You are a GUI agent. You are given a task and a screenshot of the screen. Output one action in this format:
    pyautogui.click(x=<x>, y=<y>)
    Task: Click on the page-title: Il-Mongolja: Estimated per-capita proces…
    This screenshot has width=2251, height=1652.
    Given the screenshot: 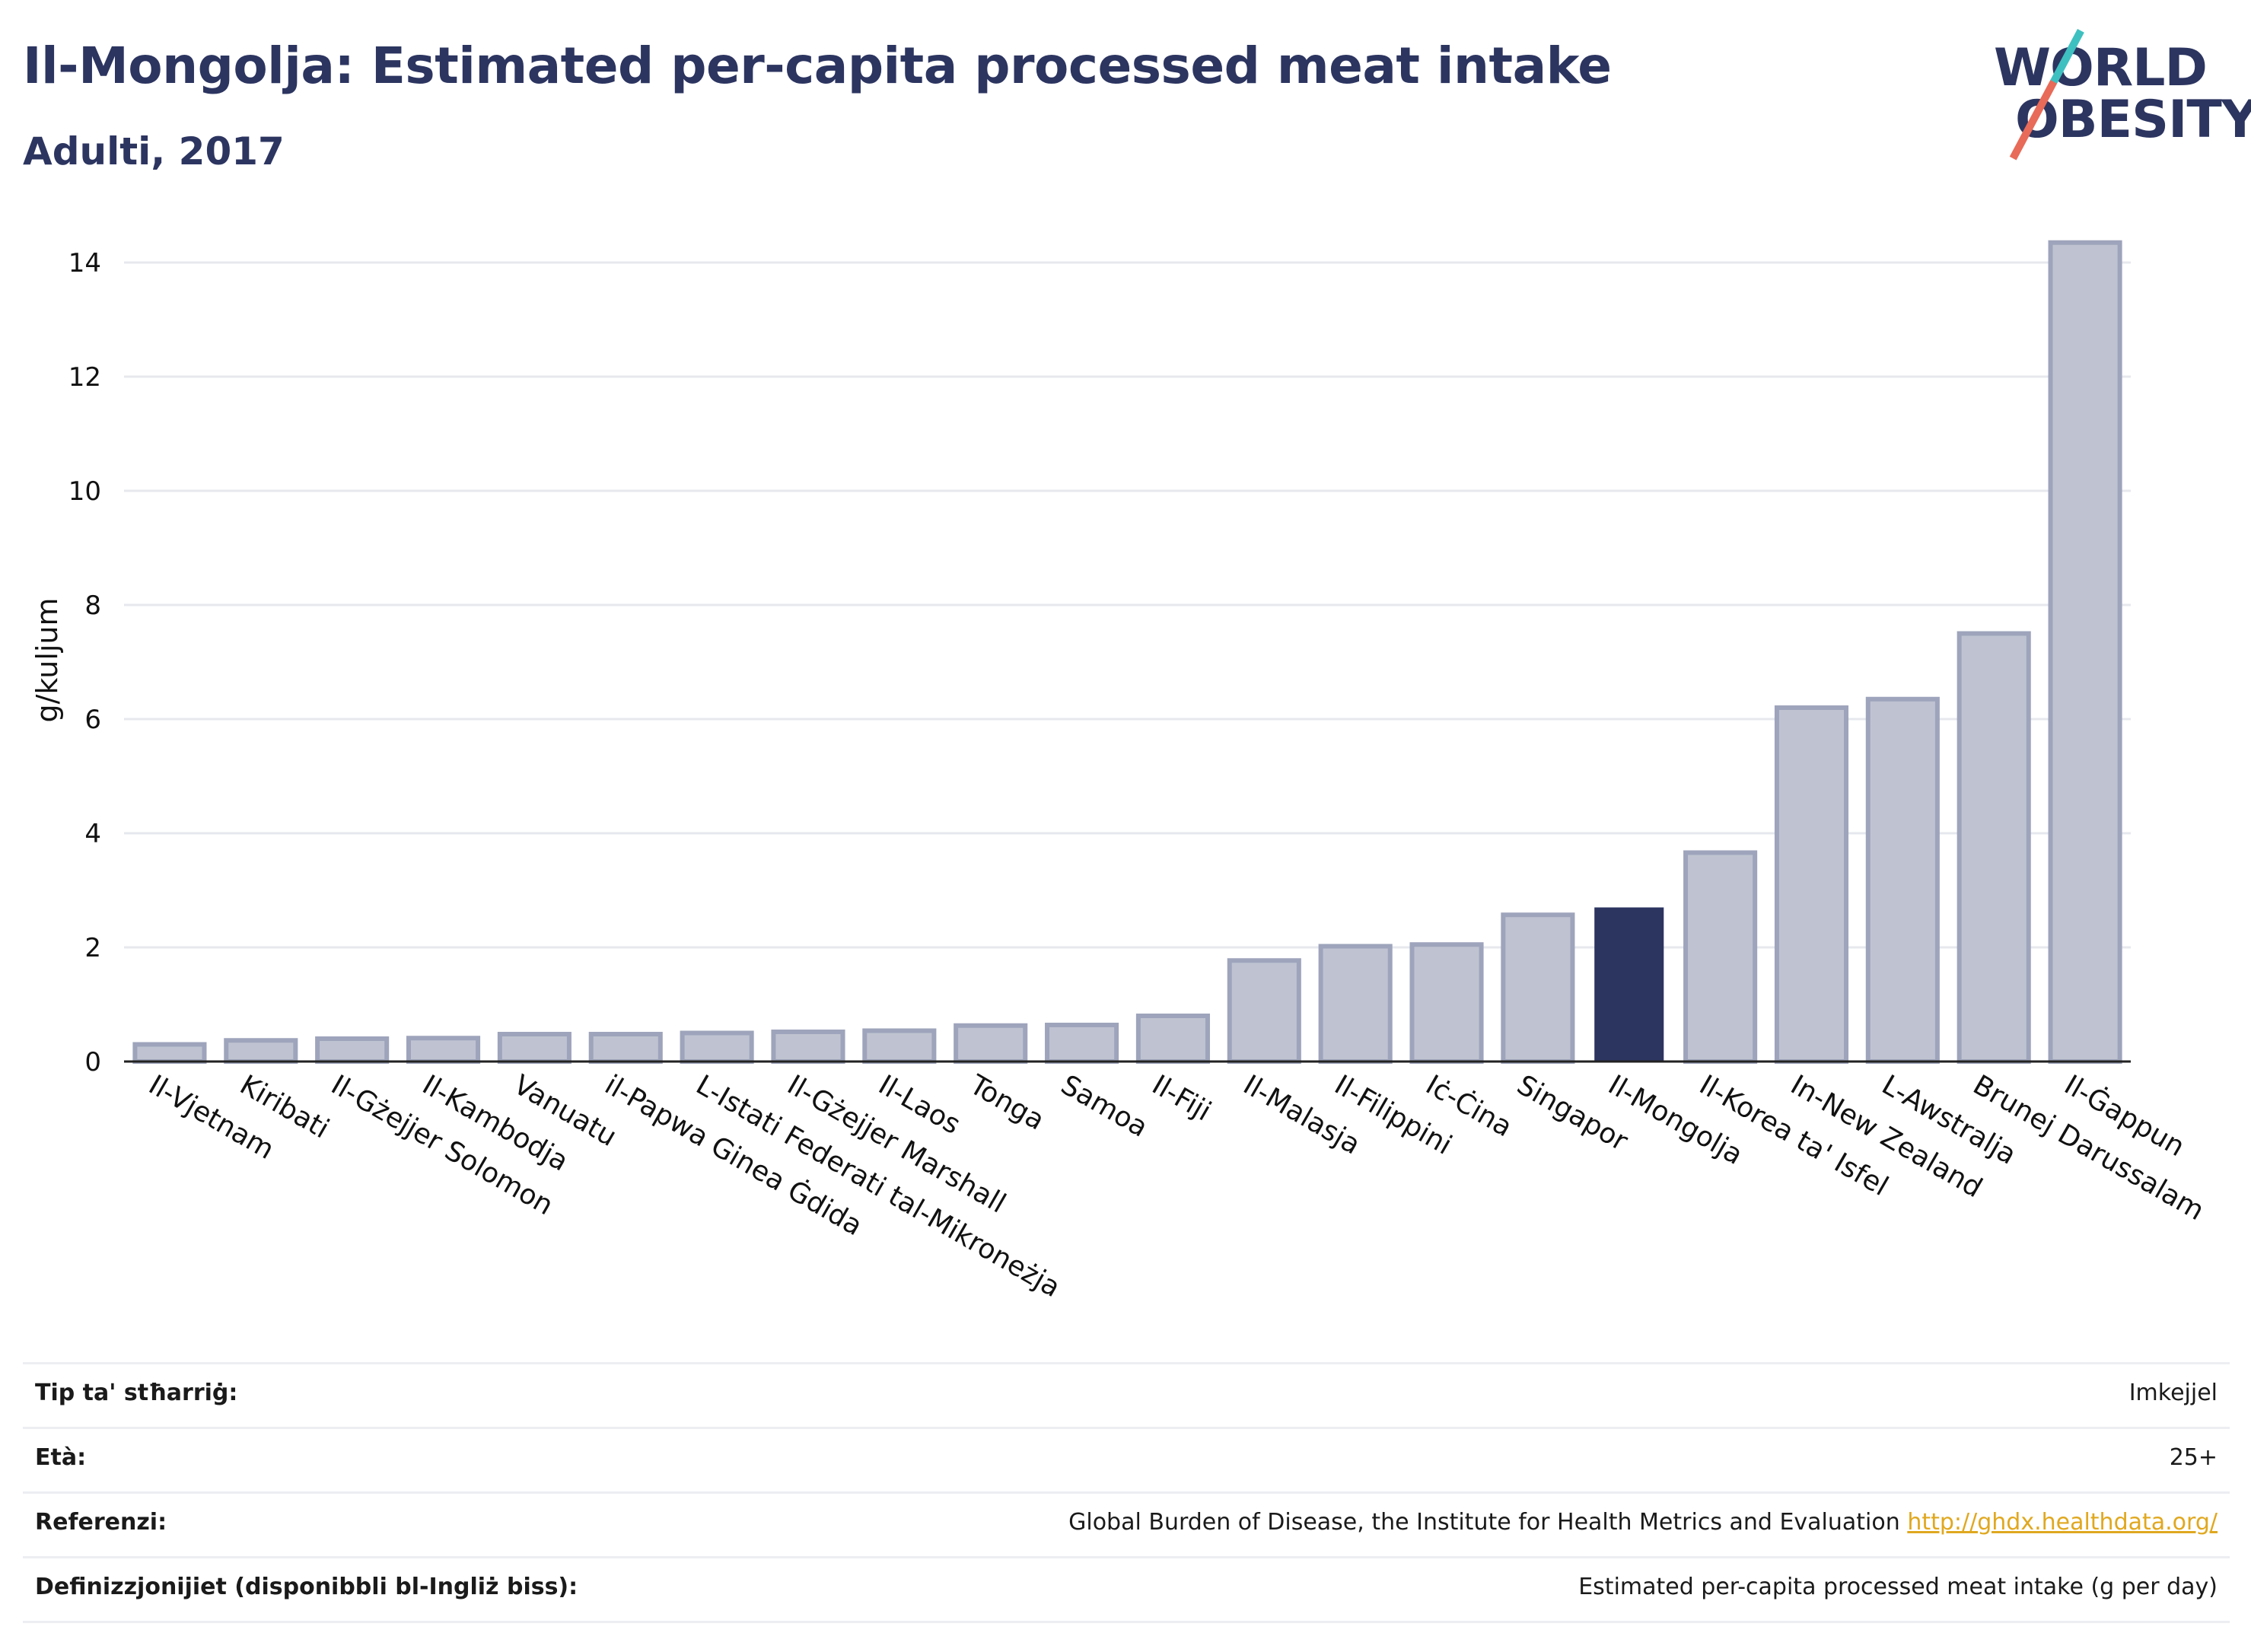 What is the action you would take?
    pyautogui.click(x=817, y=66)
    